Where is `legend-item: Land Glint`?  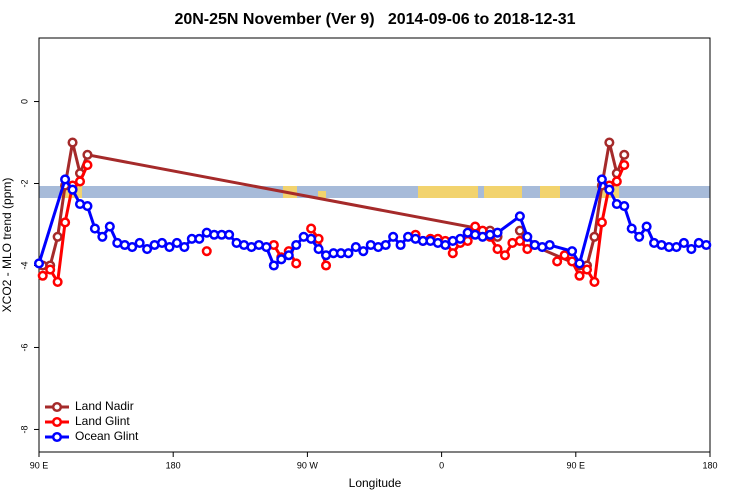
legend-item: Land Glint is located at coordinates (87, 421).